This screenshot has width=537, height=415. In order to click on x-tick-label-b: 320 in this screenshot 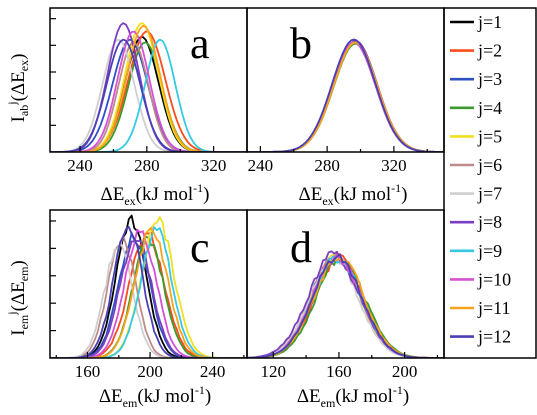, I will do `click(394, 165)`.